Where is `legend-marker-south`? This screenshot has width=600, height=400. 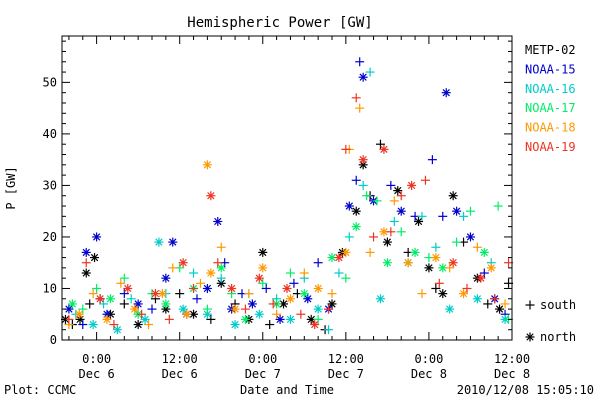 legend-marker-south is located at coordinates (530, 305).